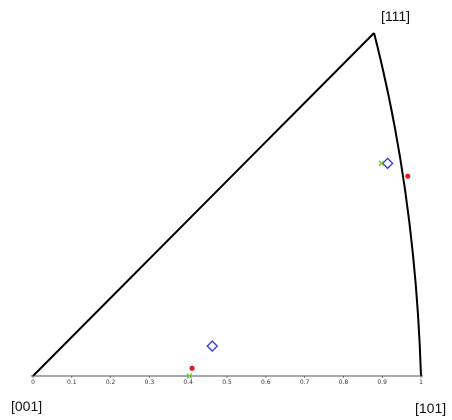 The height and width of the screenshot is (420, 452). I want to click on tick-label: 1, so click(421, 382).